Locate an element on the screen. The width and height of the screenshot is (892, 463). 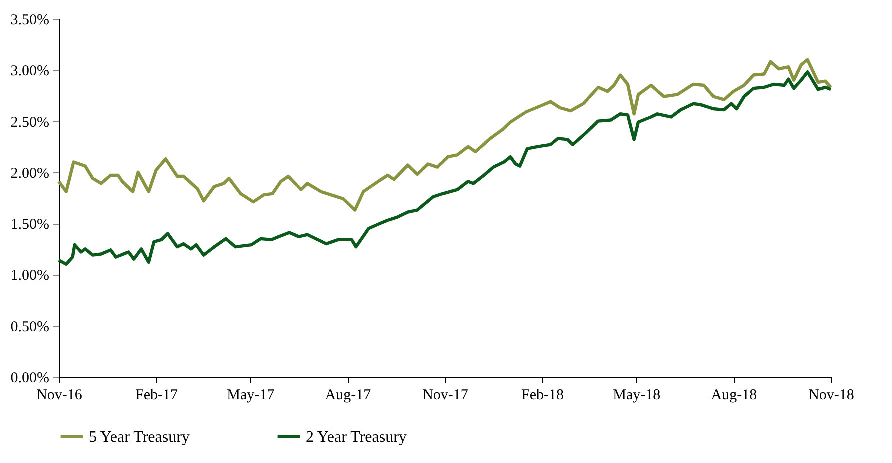
y-tick-label: 3.00% is located at coordinates (30, 72).